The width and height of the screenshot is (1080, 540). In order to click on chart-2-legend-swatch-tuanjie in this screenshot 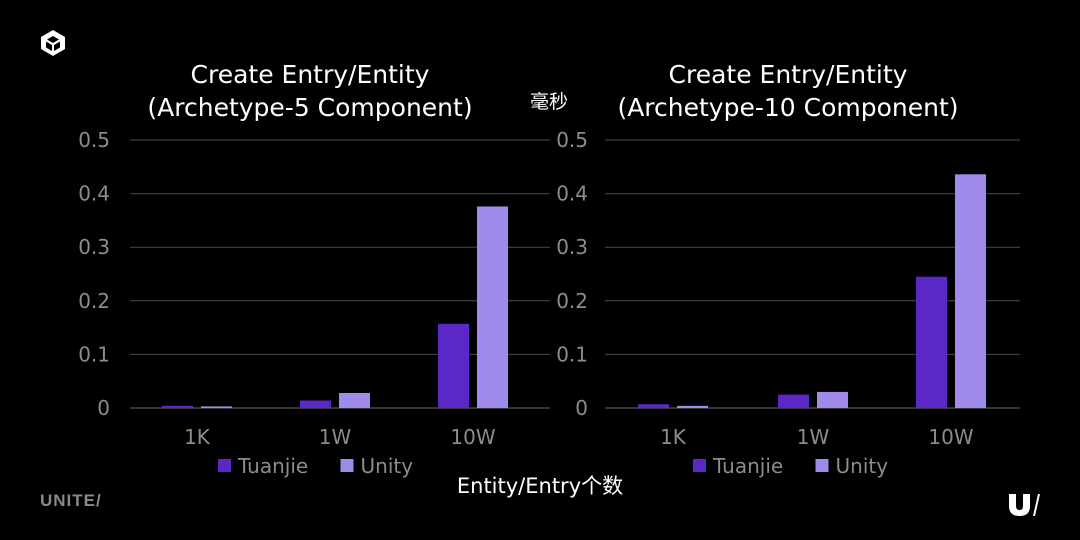, I will do `click(699, 465)`.